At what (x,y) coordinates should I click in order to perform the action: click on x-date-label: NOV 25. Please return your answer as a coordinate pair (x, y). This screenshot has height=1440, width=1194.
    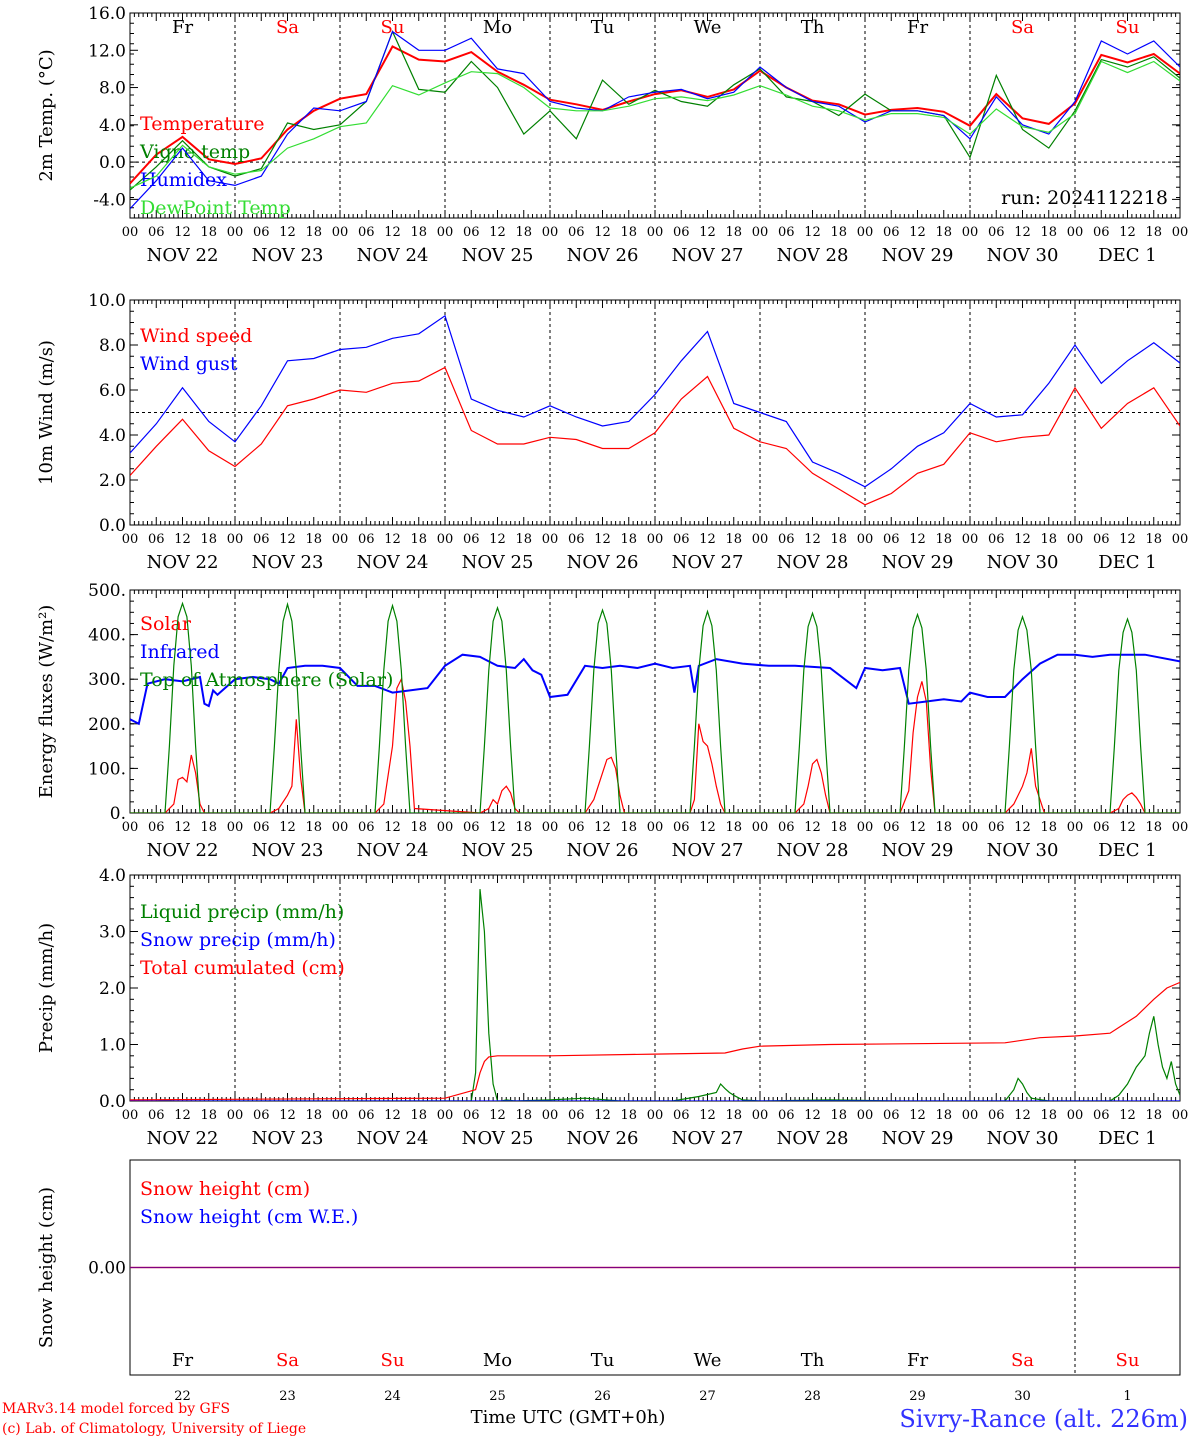
    Looking at the image, I should click on (498, 850).